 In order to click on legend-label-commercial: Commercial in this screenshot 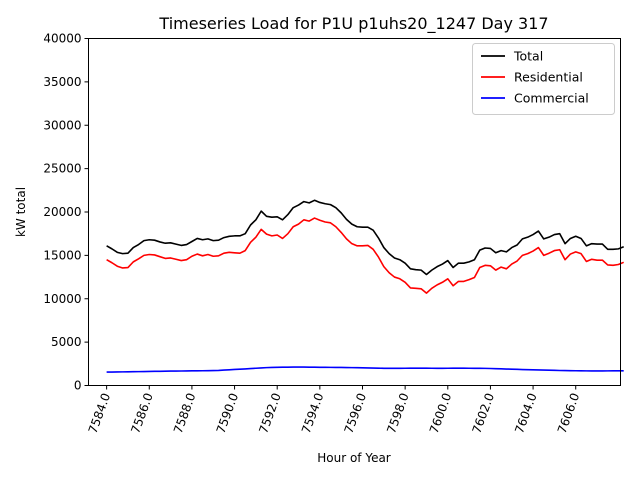, I will do `click(551, 98)`.